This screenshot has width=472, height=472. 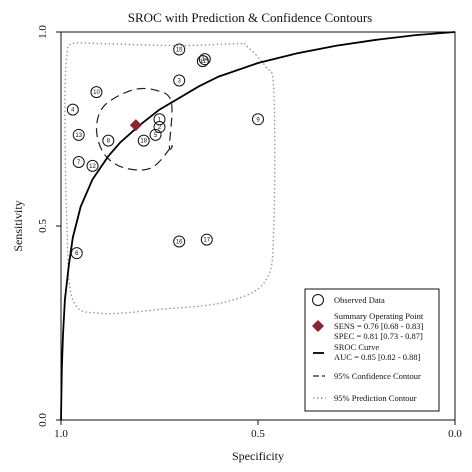 I want to click on study-point: 13, so click(x=78, y=134).